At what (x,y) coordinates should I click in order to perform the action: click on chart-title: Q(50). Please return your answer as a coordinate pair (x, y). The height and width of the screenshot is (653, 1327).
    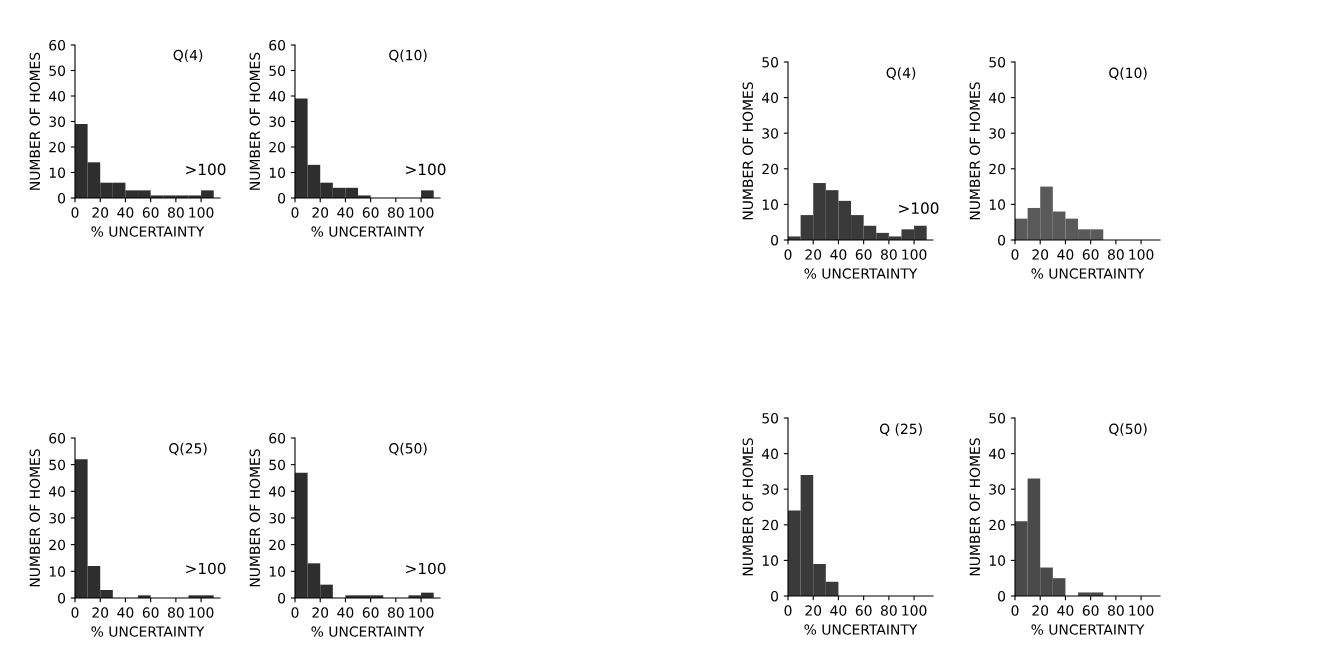
    Looking at the image, I should click on (408, 449).